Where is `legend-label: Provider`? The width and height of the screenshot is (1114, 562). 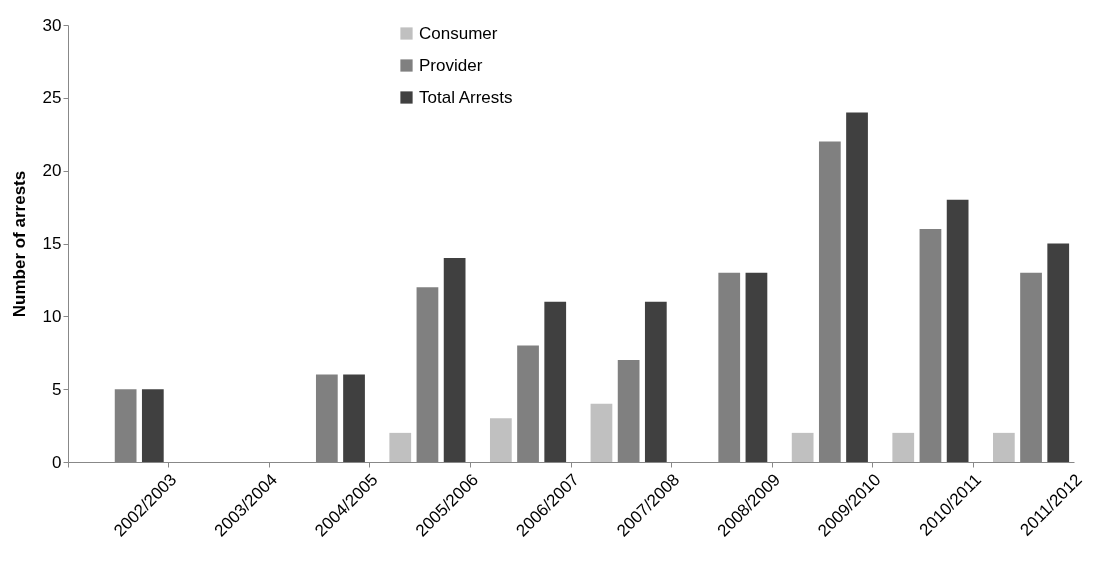
legend-label: Provider is located at coordinates (451, 65).